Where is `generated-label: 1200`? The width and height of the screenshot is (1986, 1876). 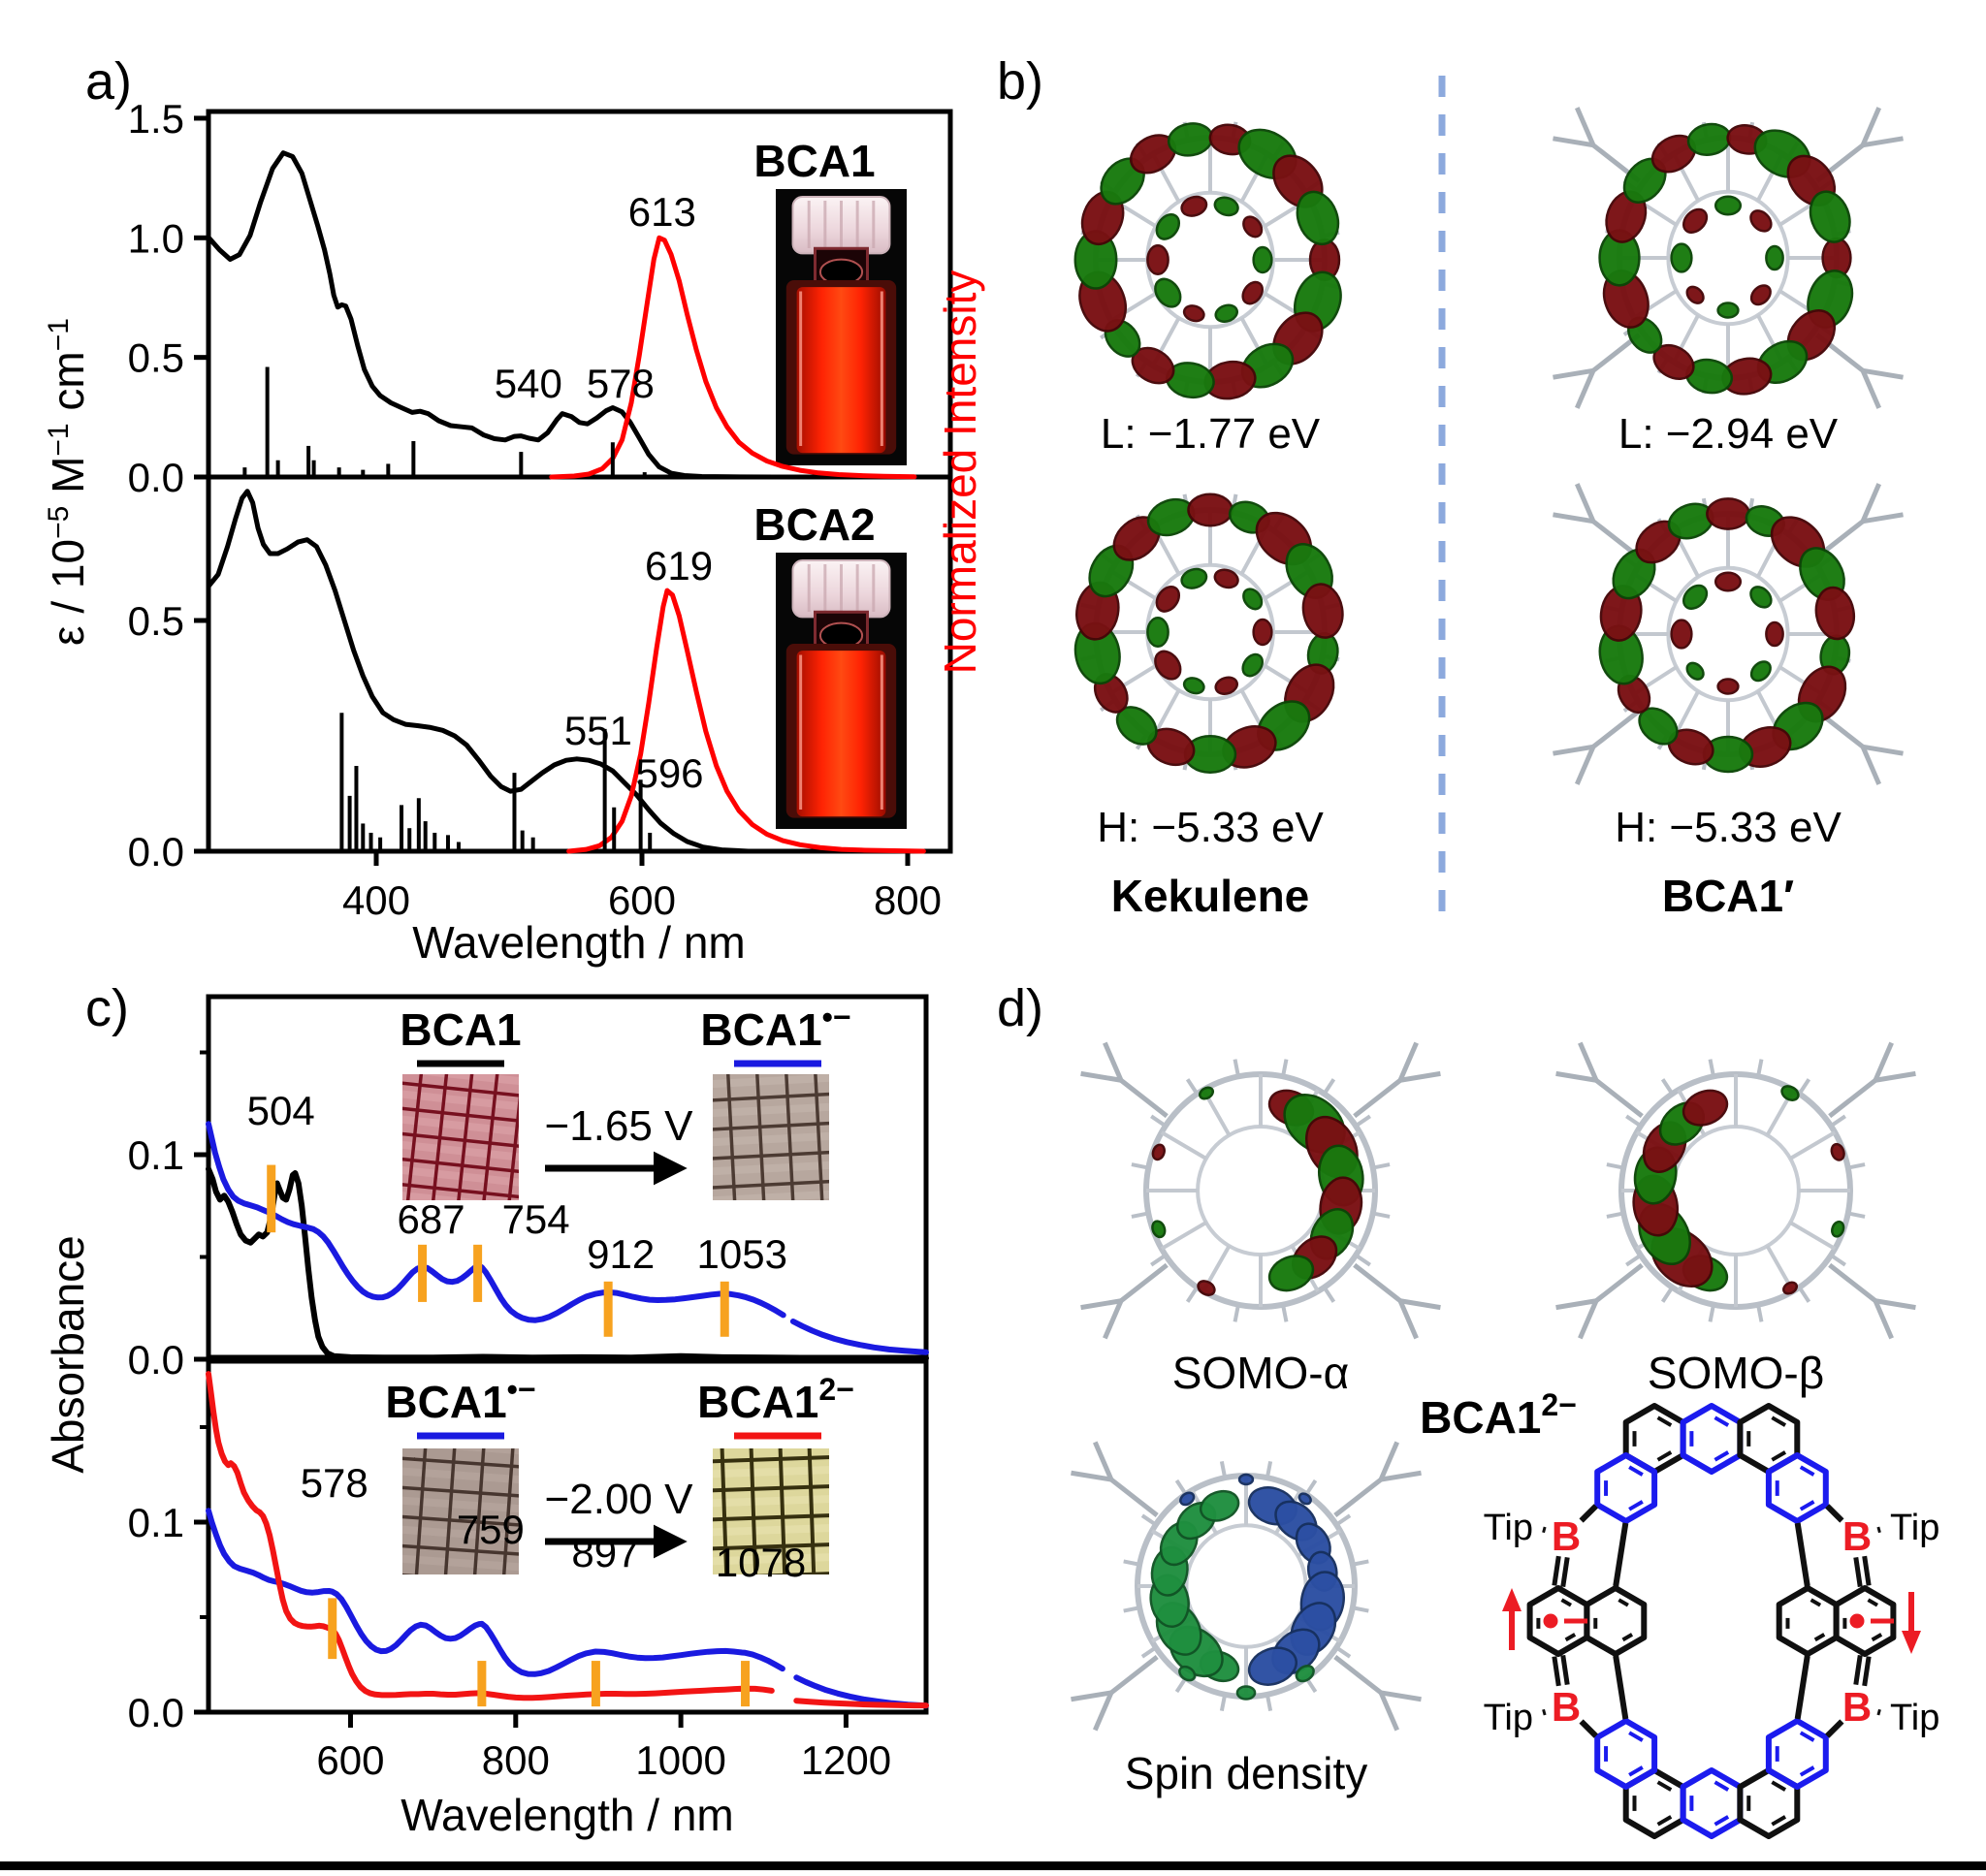
generated-label: 1200 is located at coordinates (846, 1760).